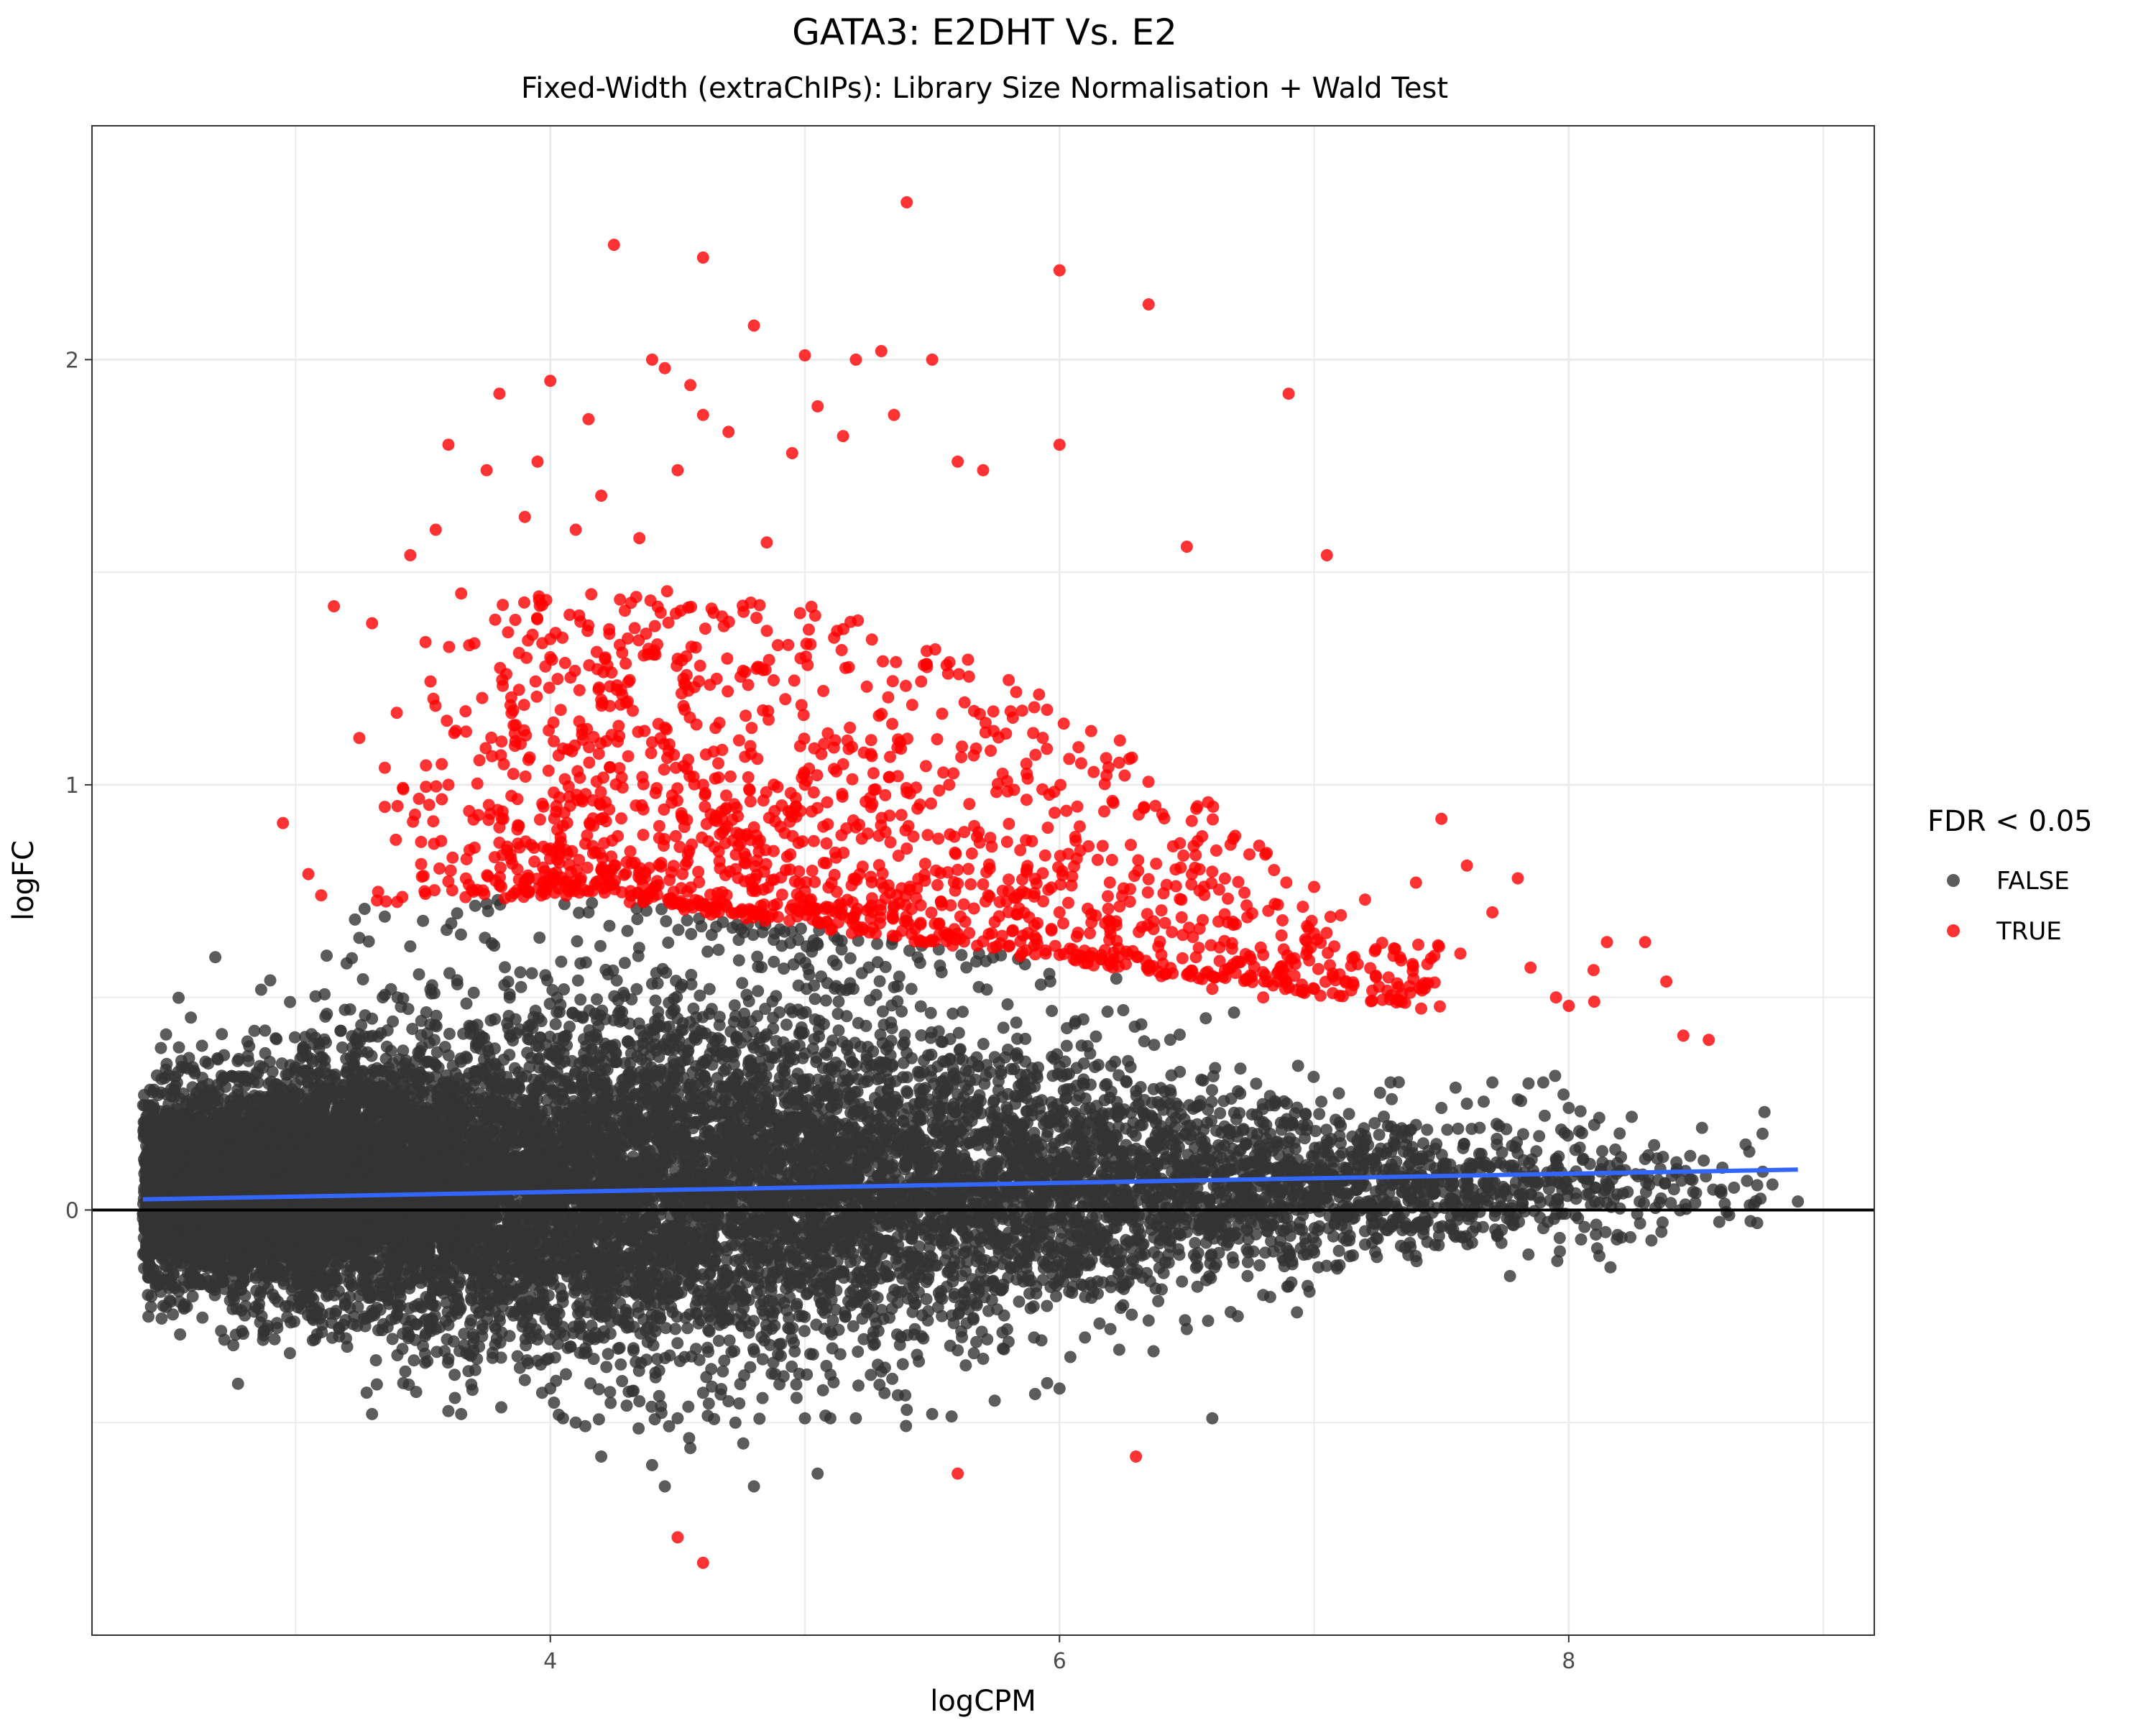 This screenshot has width=2156, height=1725. Describe the element at coordinates (984, 32) in the screenshot. I see `chart-title: GATA3: E2DHT Vs. E2` at that location.